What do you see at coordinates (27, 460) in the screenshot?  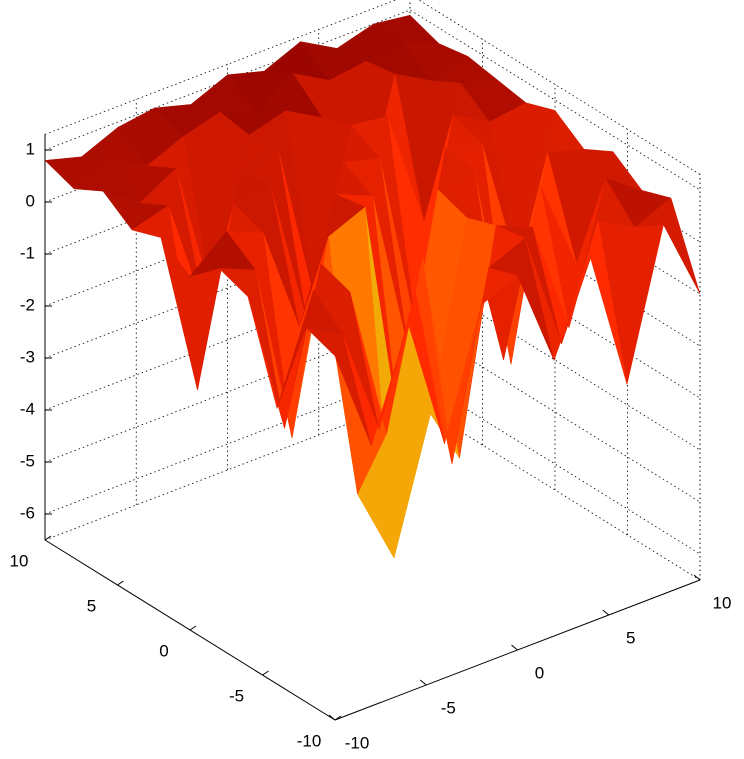 I see `z-tick-label: -5` at bounding box center [27, 460].